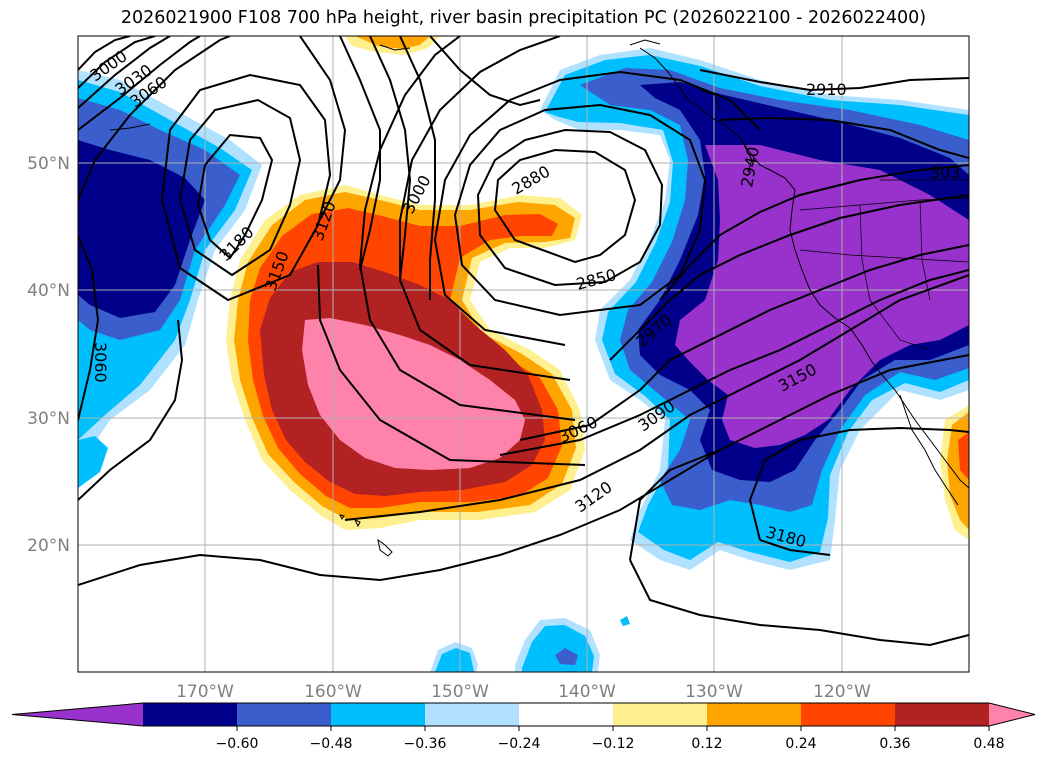 This screenshot has height=765, width=1047. What do you see at coordinates (205, 692) in the screenshot?
I see `lon-tick-label: 170°W` at bounding box center [205, 692].